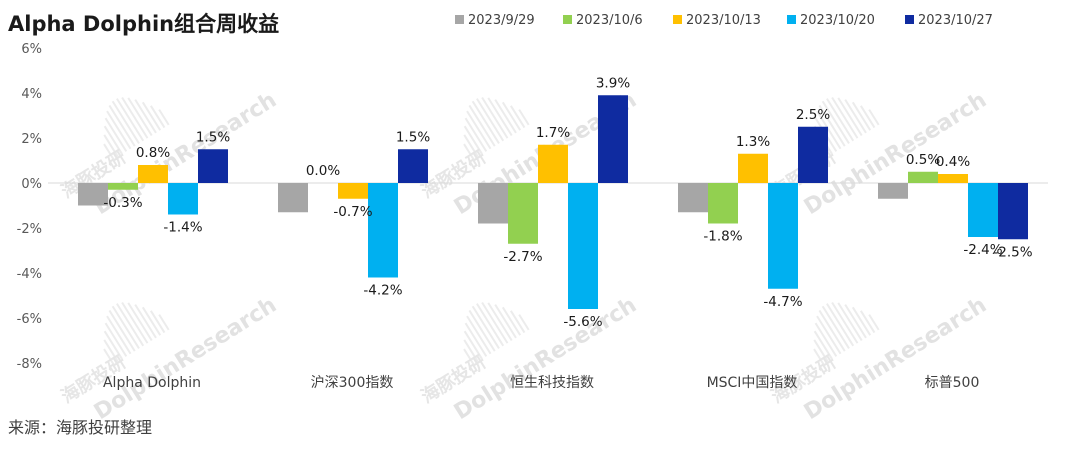 The width and height of the screenshot is (1080, 452). What do you see at coordinates (1012, 252) in the screenshot?
I see `data-label: -2.5%` at bounding box center [1012, 252].